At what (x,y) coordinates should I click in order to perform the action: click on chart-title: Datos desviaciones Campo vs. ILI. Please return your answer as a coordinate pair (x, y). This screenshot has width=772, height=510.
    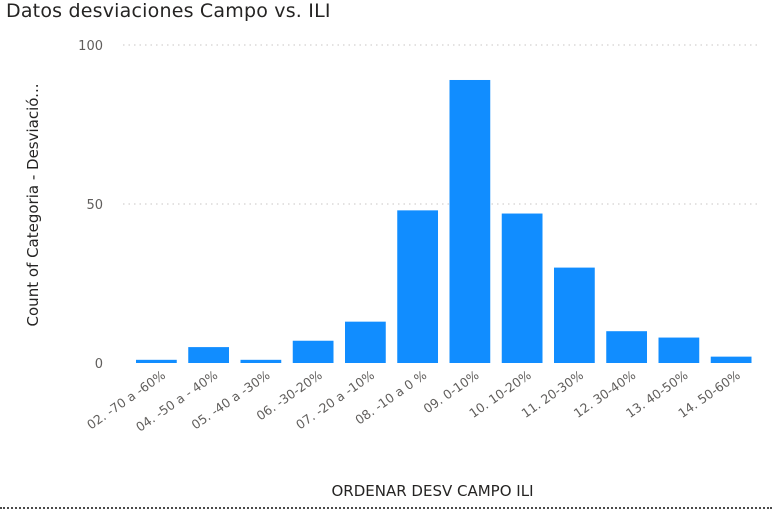
    Looking at the image, I should click on (168, 11).